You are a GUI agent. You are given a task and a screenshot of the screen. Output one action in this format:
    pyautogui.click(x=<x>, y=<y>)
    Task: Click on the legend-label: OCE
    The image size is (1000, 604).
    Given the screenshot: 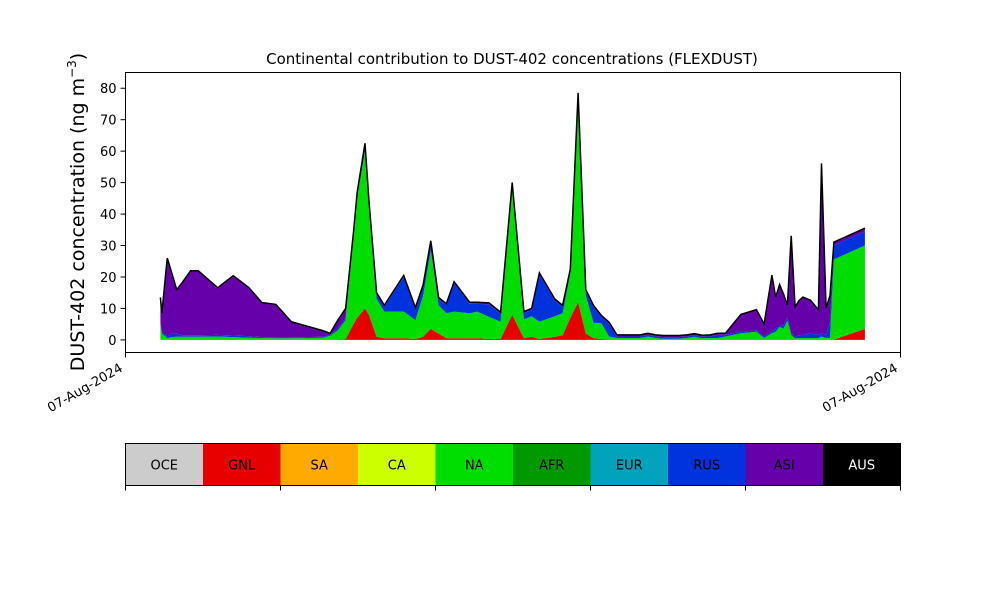 What is the action you would take?
    pyautogui.click(x=164, y=466)
    